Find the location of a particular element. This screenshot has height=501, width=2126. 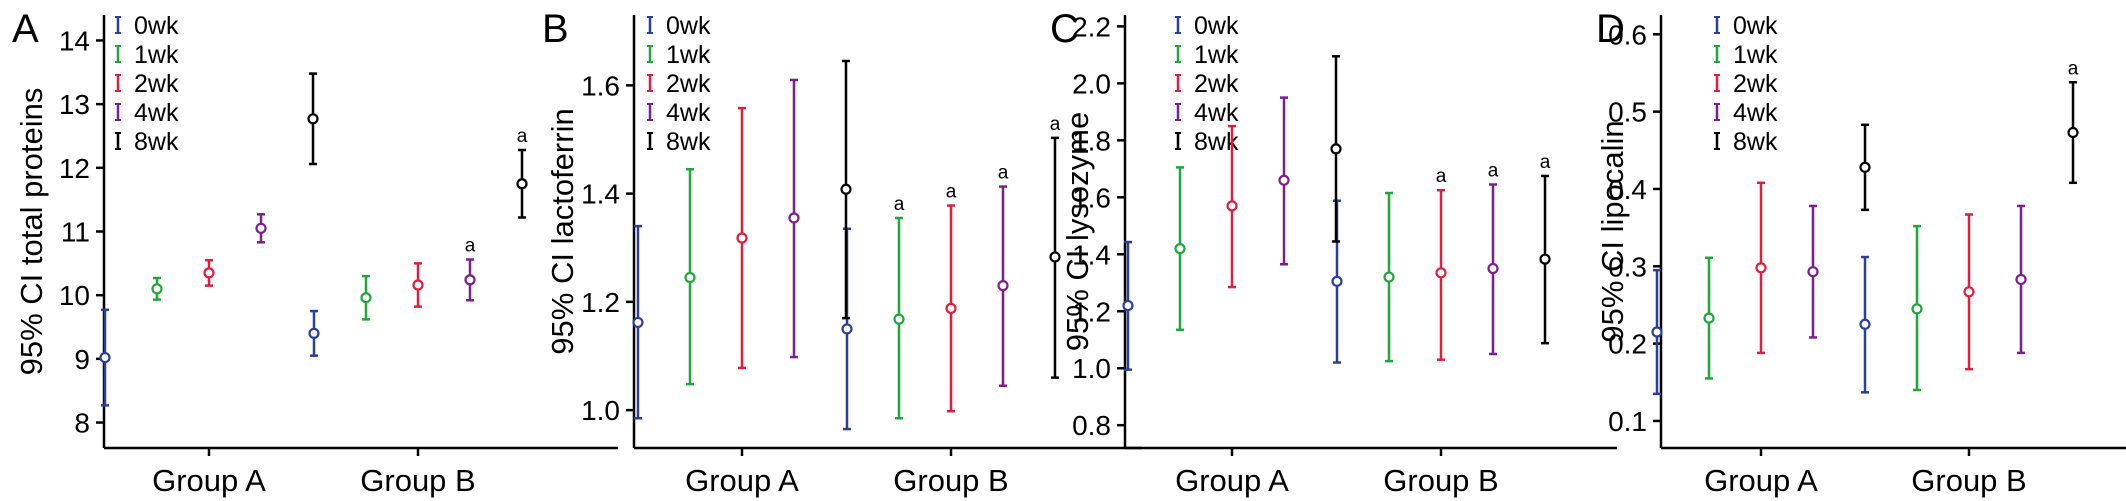

y-tick-label: 0.8 is located at coordinates (1091, 425).